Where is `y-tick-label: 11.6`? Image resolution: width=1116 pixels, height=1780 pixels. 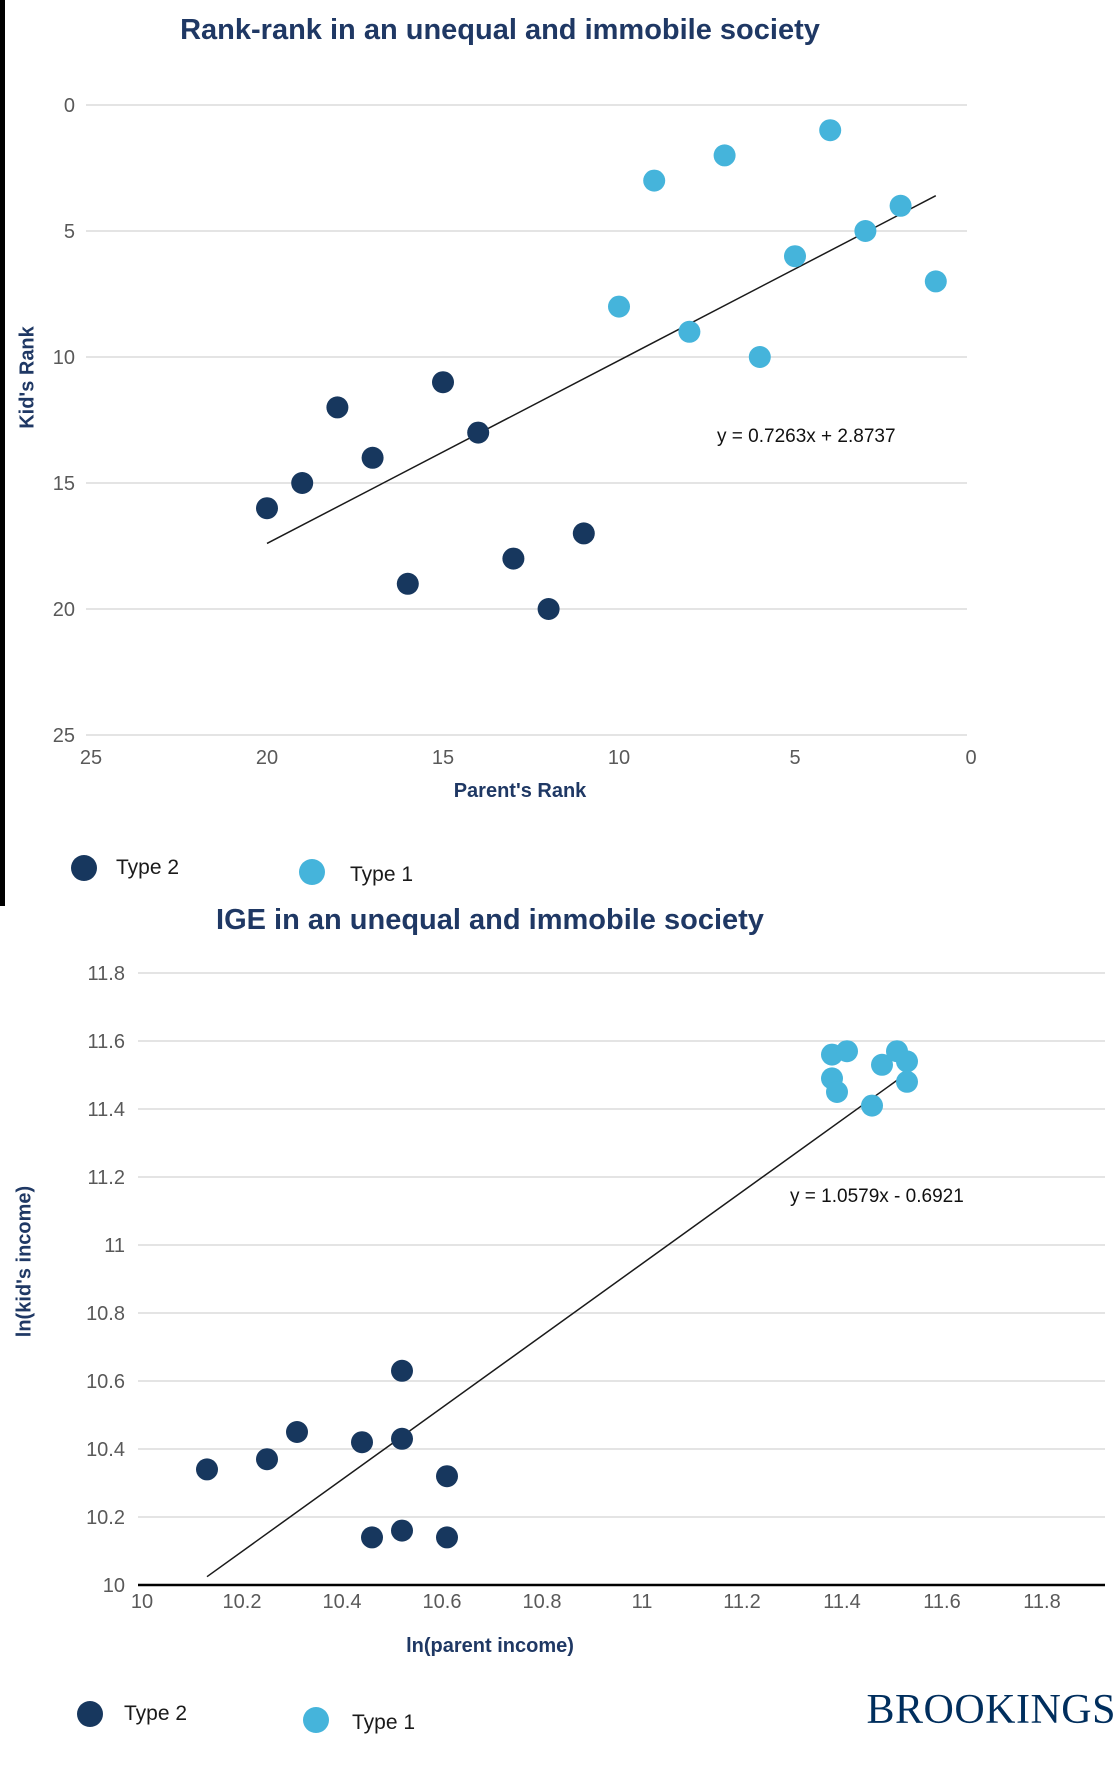
y-tick-label: 11.6 is located at coordinates (106, 1042).